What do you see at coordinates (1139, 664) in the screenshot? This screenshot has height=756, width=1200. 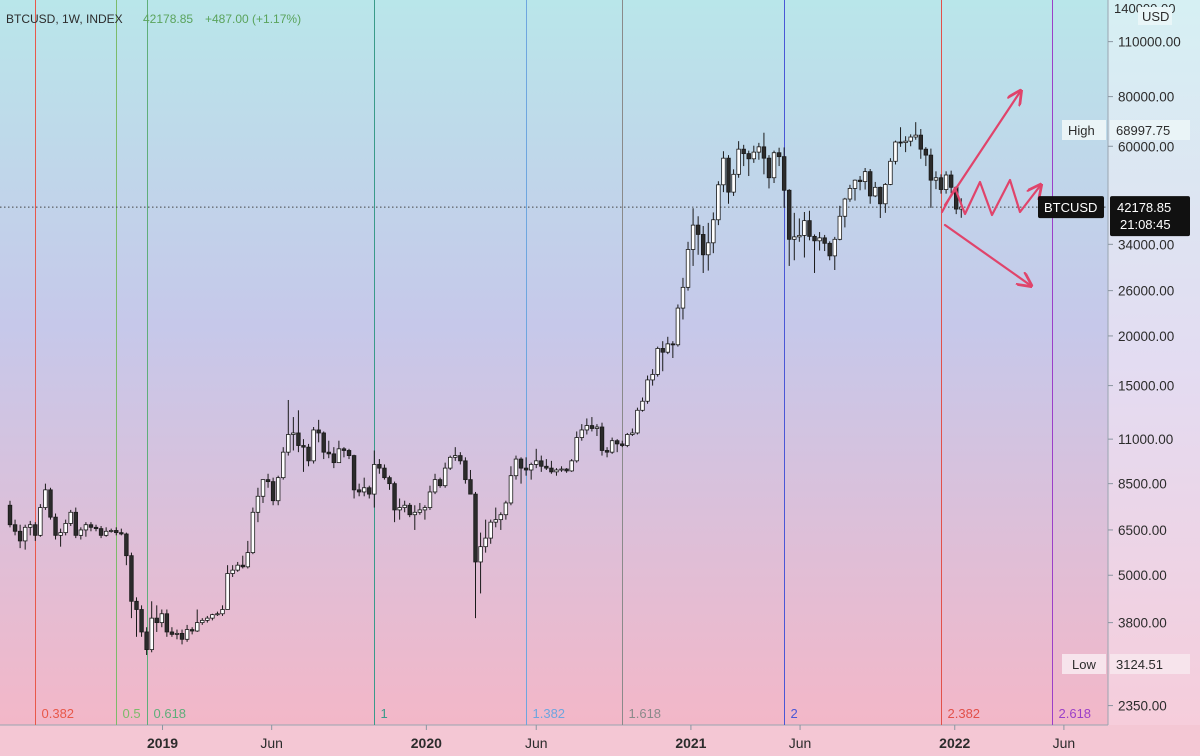 I see `low-value: 3124.51` at bounding box center [1139, 664].